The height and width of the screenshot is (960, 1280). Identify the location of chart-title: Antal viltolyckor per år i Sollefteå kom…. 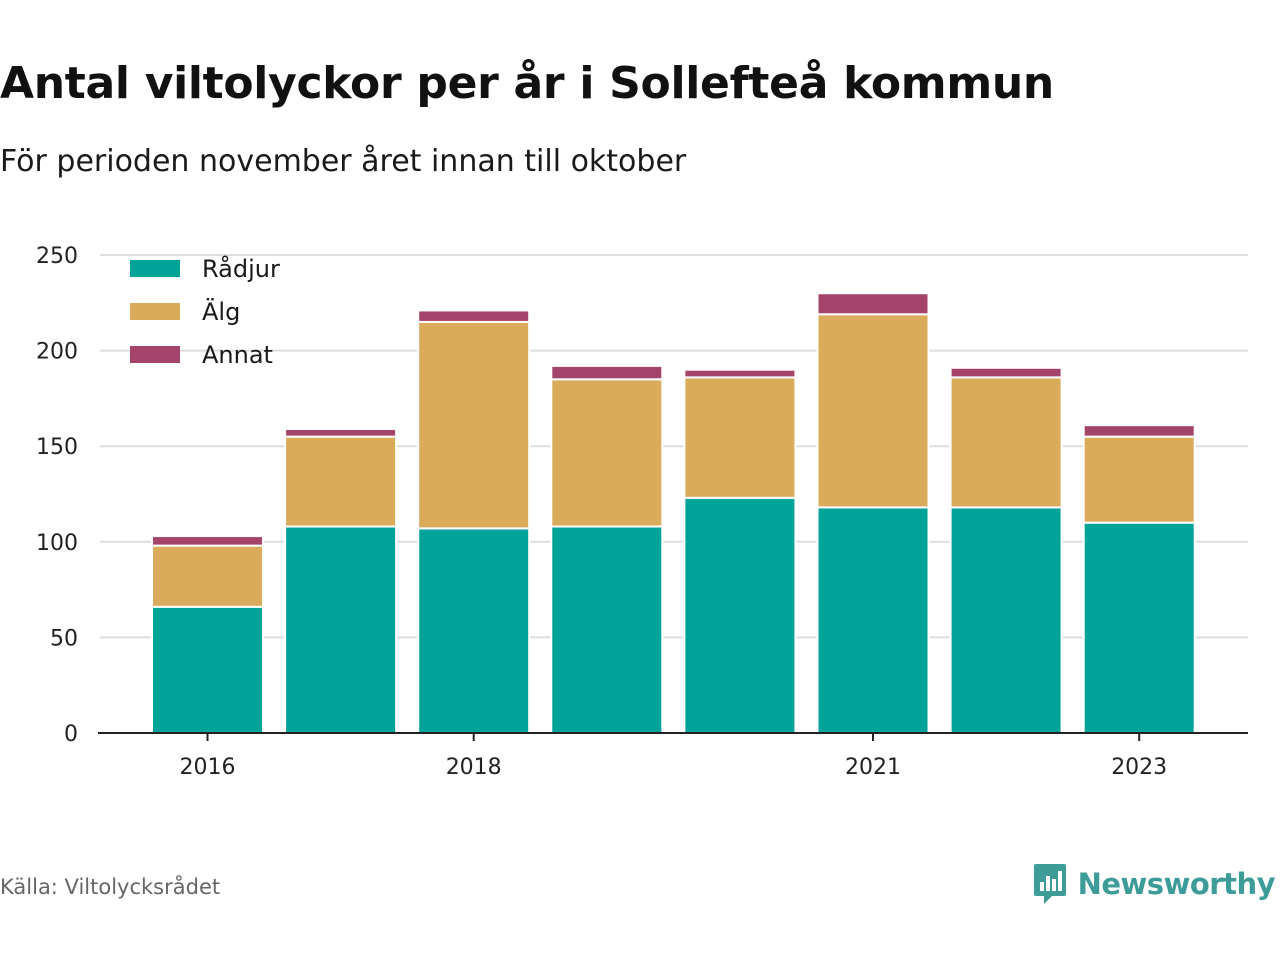
(527, 83).